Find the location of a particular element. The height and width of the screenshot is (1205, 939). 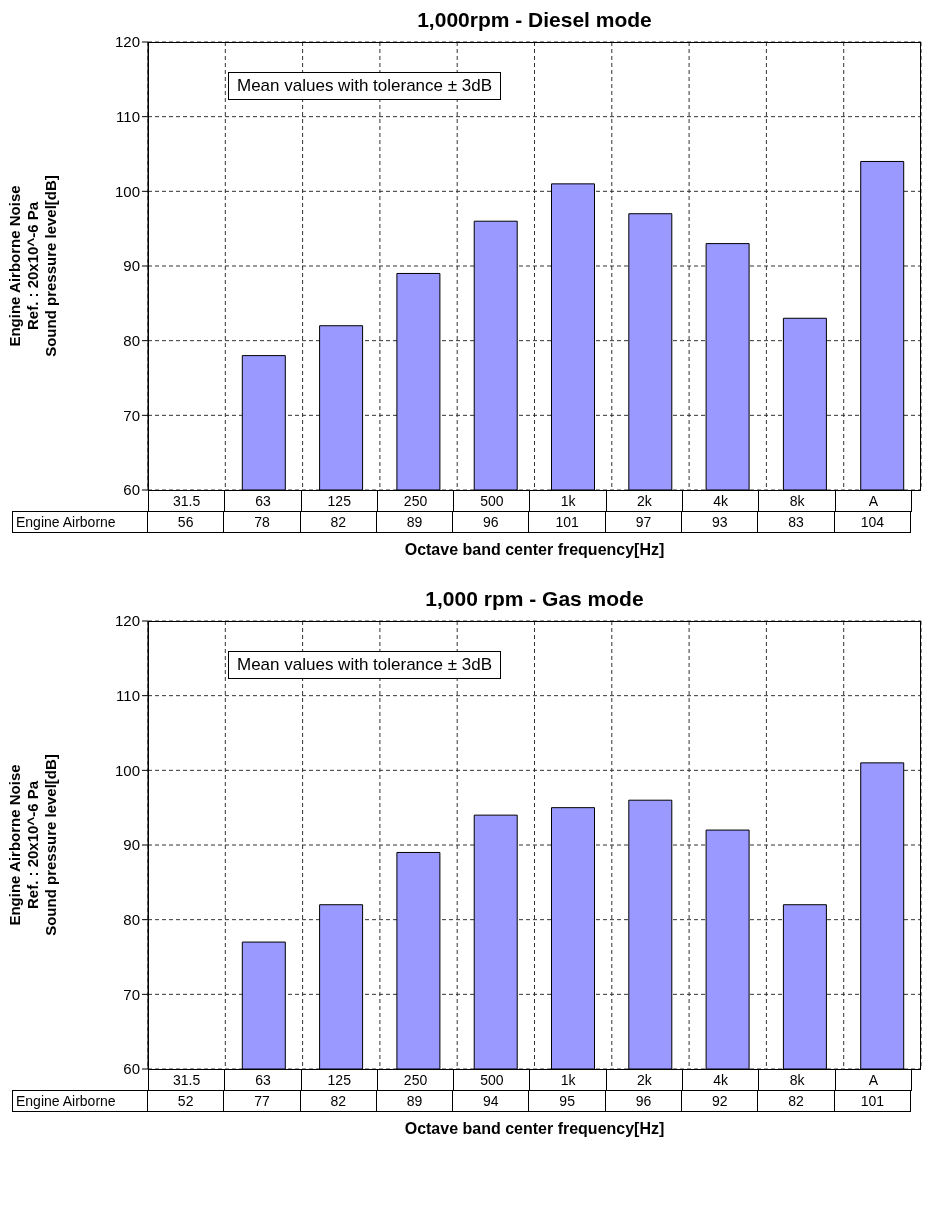

data-label: 77 is located at coordinates (262, 1101).